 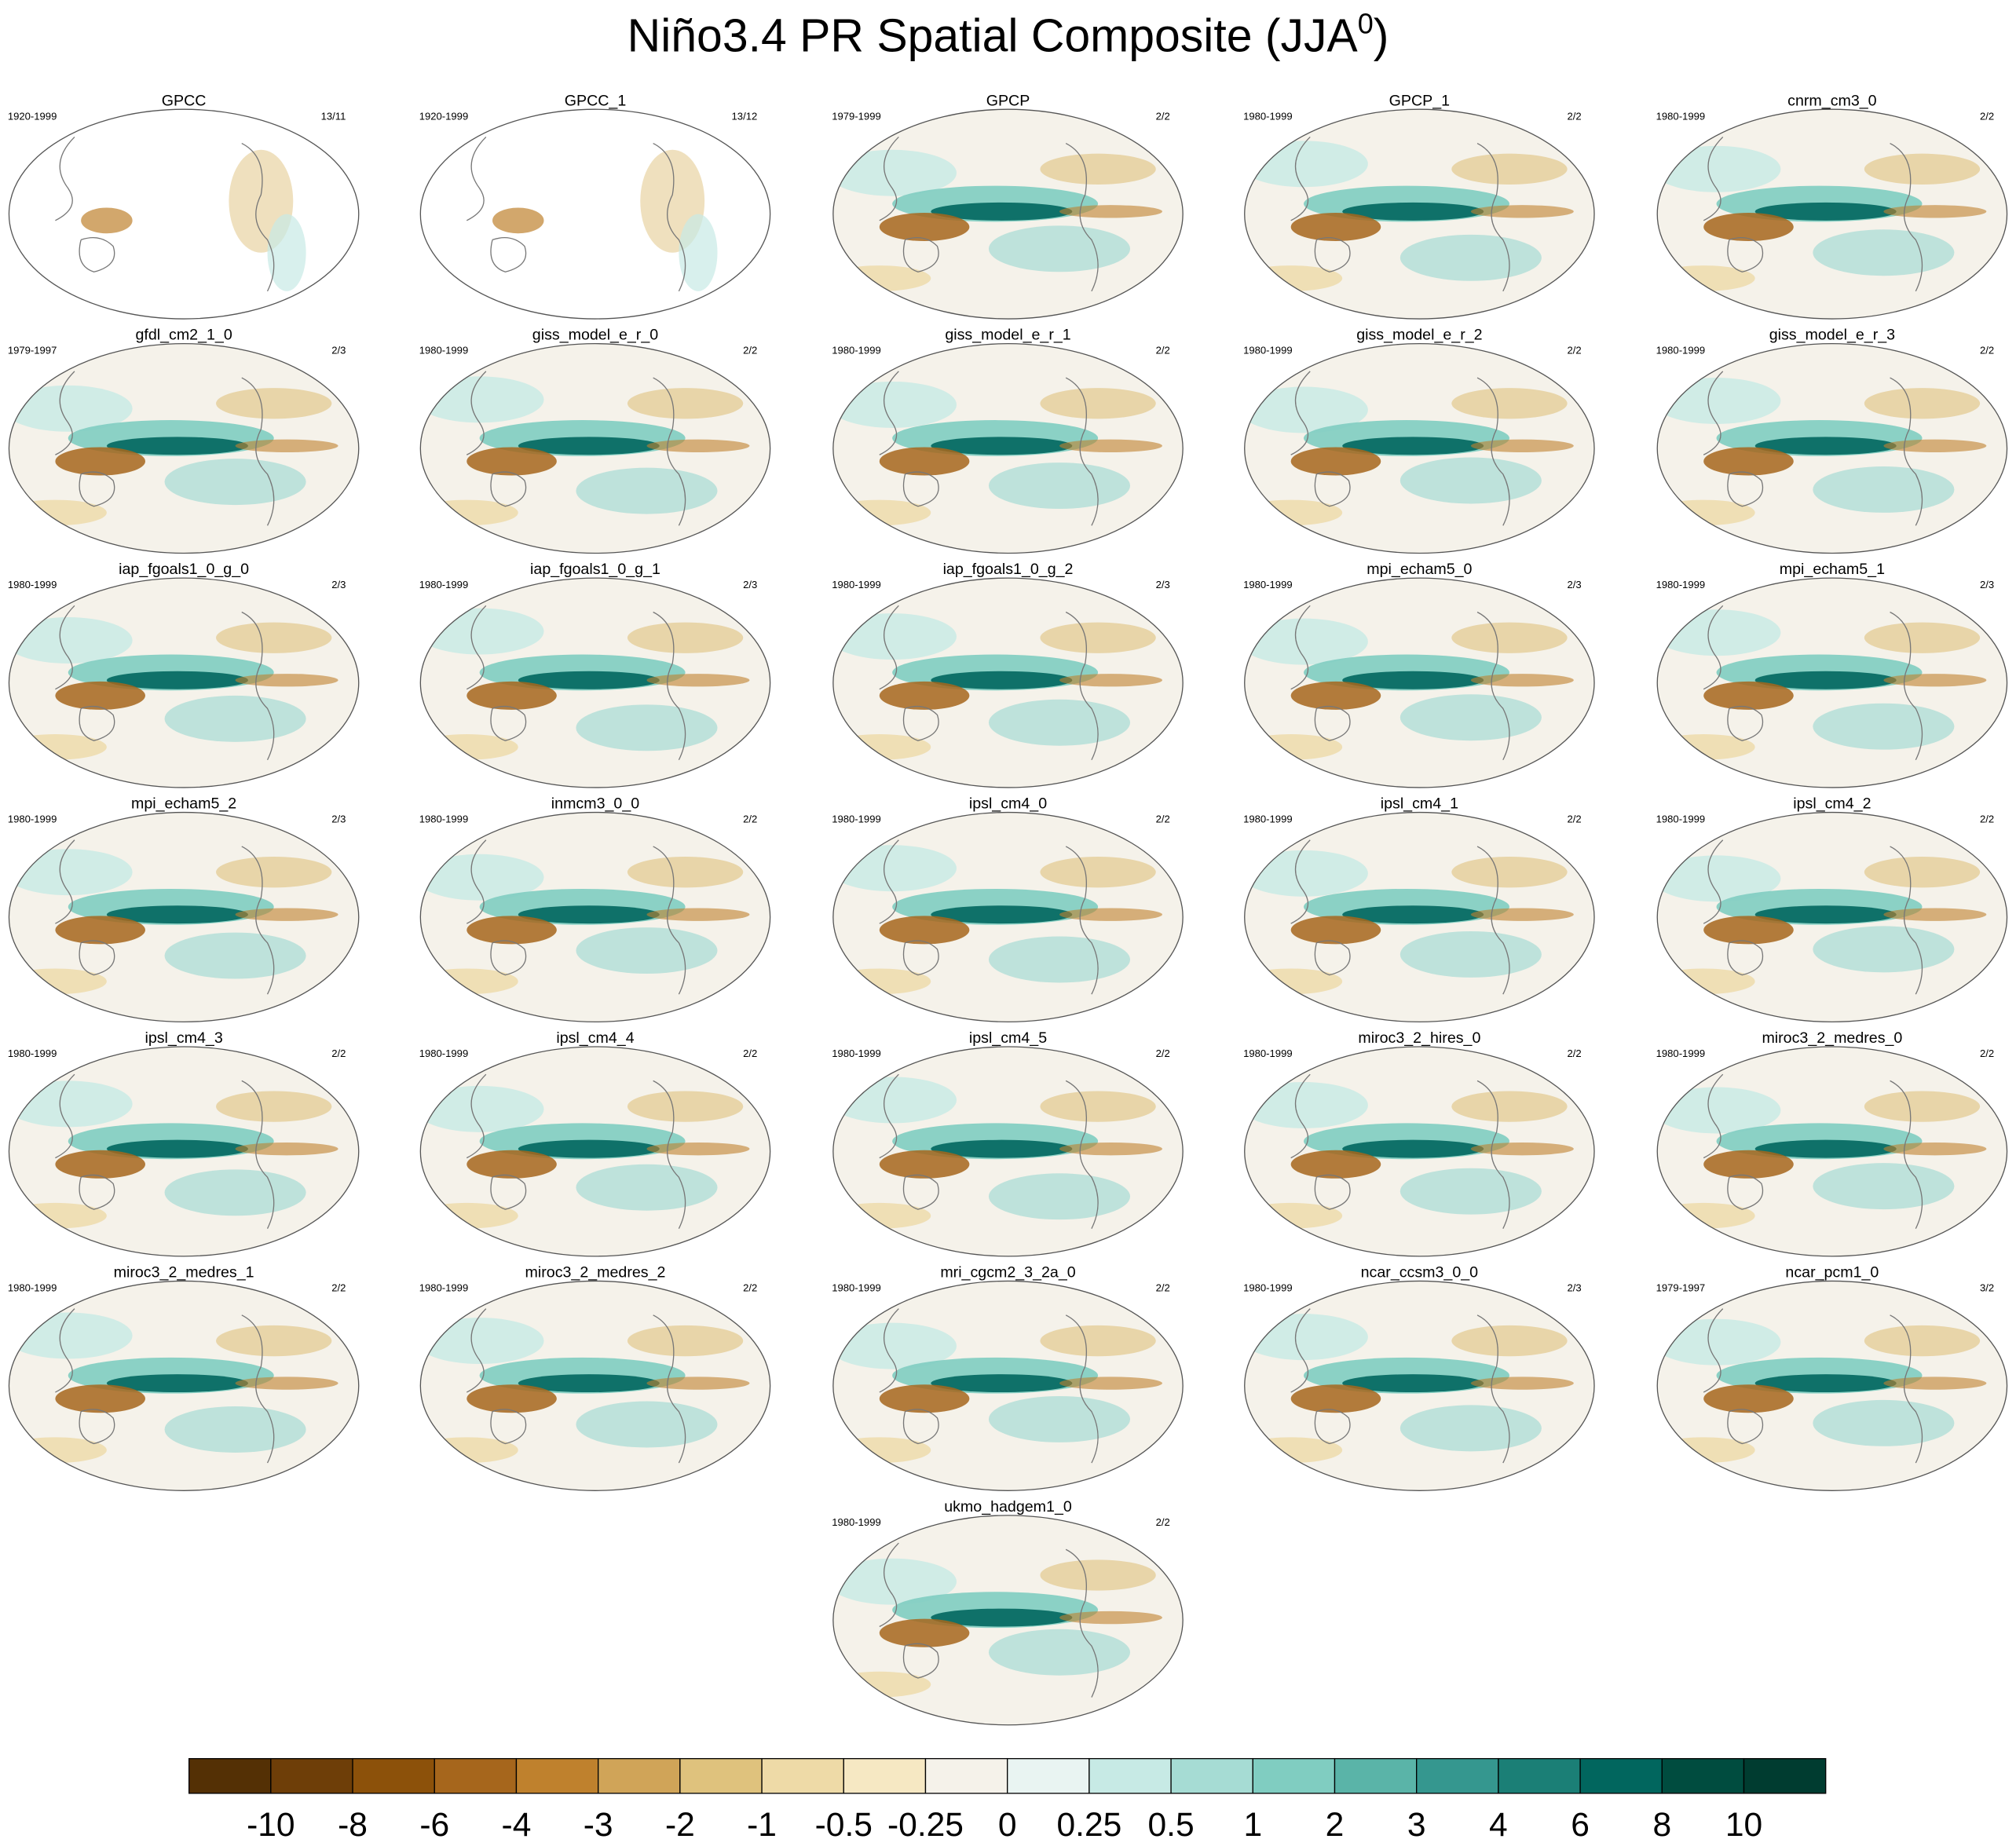 What do you see at coordinates (434, 1822) in the screenshot?
I see `colorbar-label: -6` at bounding box center [434, 1822].